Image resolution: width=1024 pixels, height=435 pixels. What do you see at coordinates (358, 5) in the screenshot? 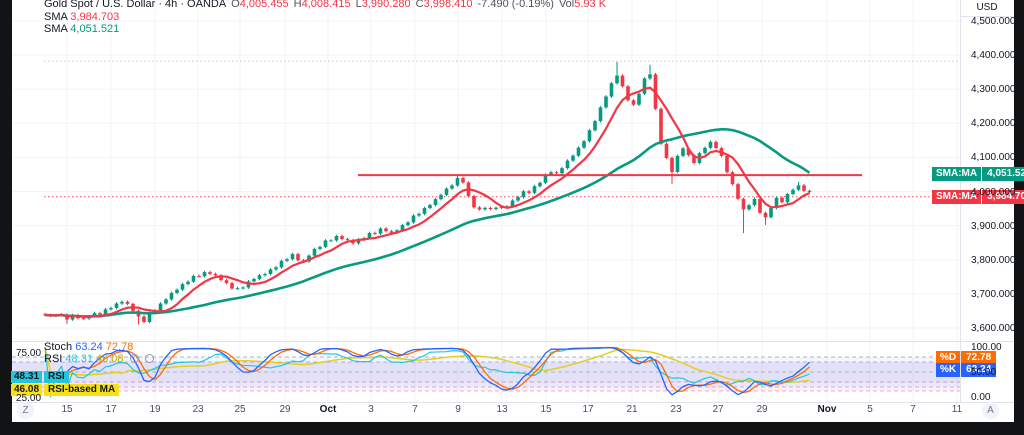
I see `low-label: L` at bounding box center [358, 5].